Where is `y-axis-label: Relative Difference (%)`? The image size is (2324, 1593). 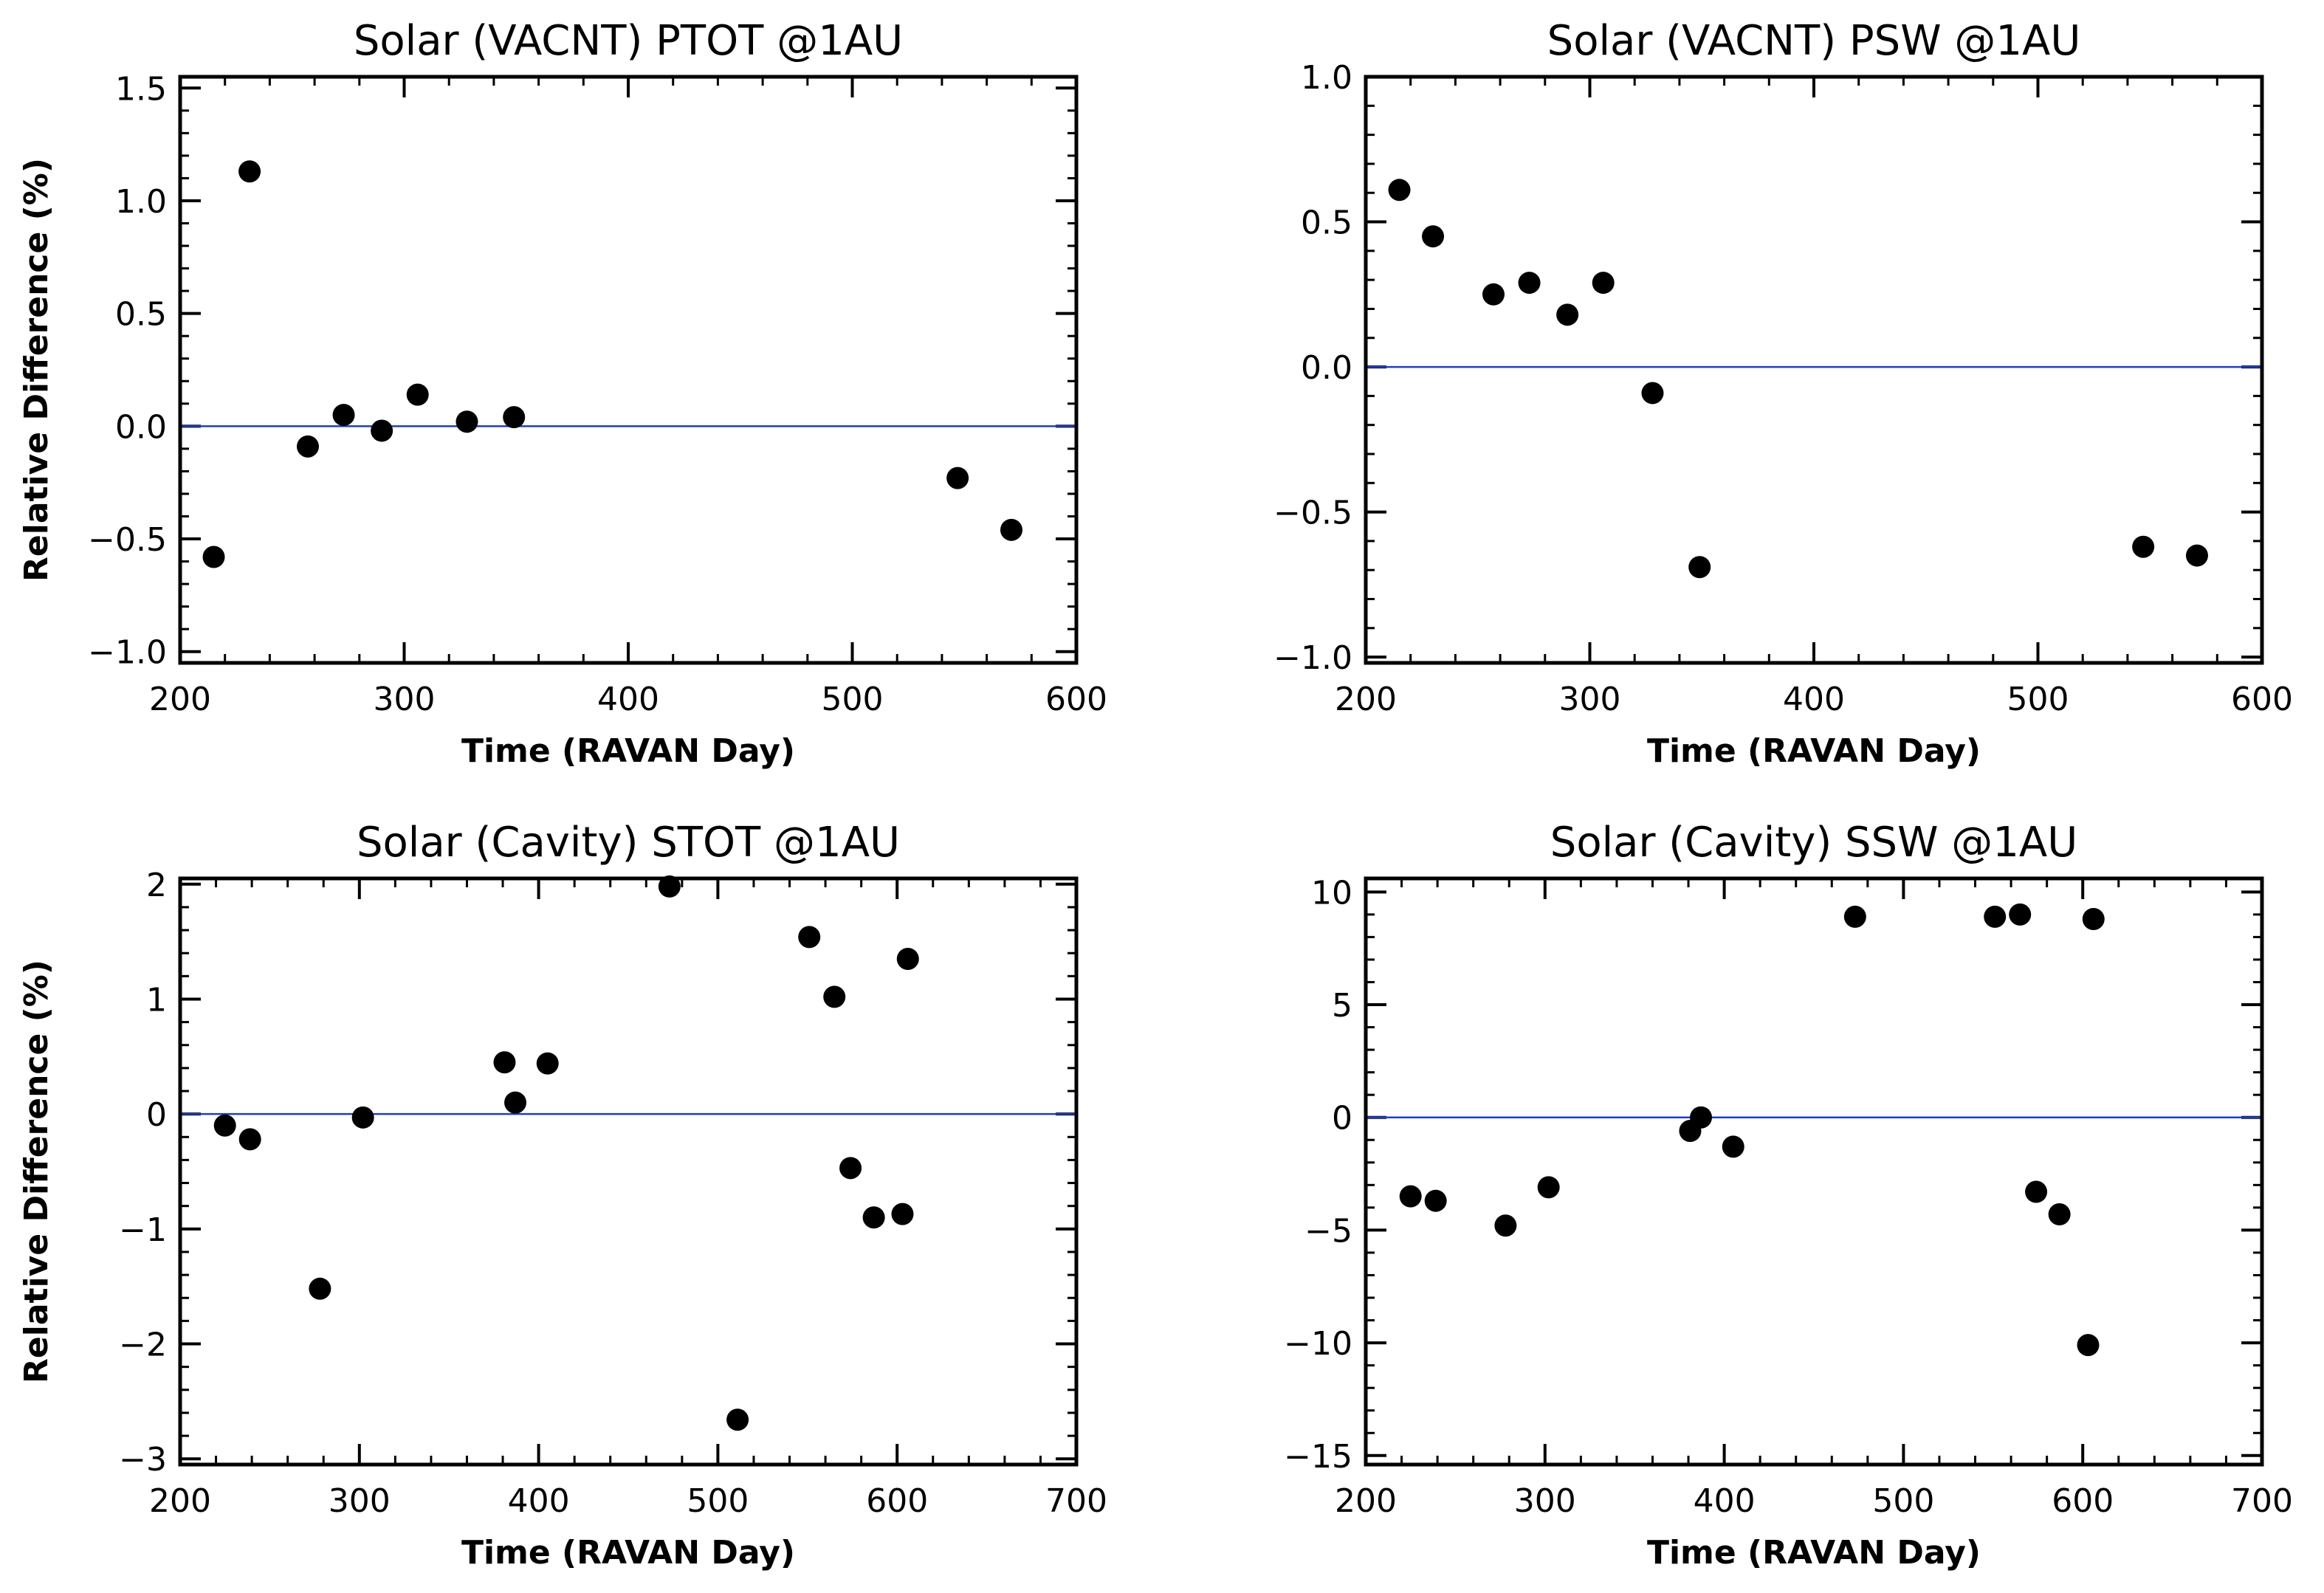 y-axis-label: Relative Difference (%) is located at coordinates (36, 1171).